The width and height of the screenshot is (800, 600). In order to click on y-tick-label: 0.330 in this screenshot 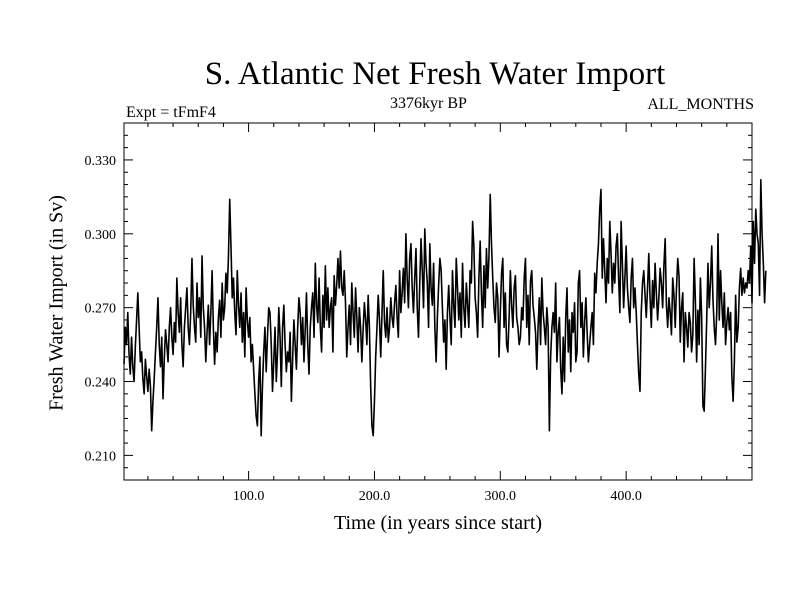, I will do `click(101, 161)`.